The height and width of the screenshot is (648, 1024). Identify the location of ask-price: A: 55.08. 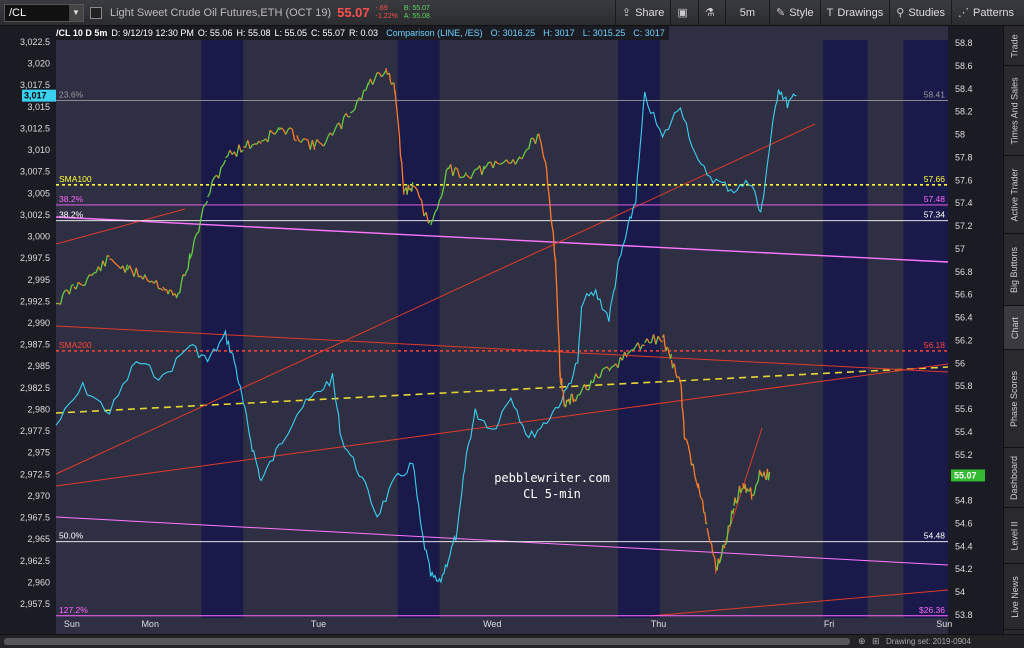
(416, 16).